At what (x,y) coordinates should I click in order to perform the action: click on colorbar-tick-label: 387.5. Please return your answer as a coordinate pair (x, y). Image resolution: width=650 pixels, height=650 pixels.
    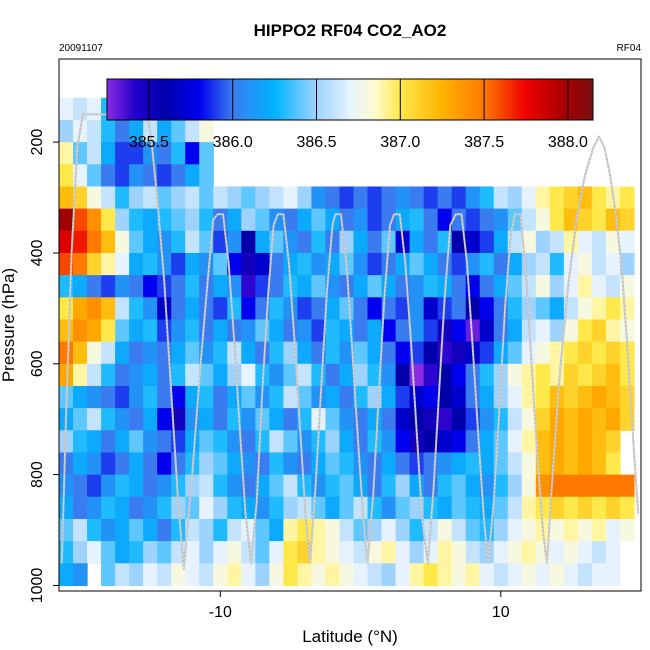
    Looking at the image, I should click on (484, 142).